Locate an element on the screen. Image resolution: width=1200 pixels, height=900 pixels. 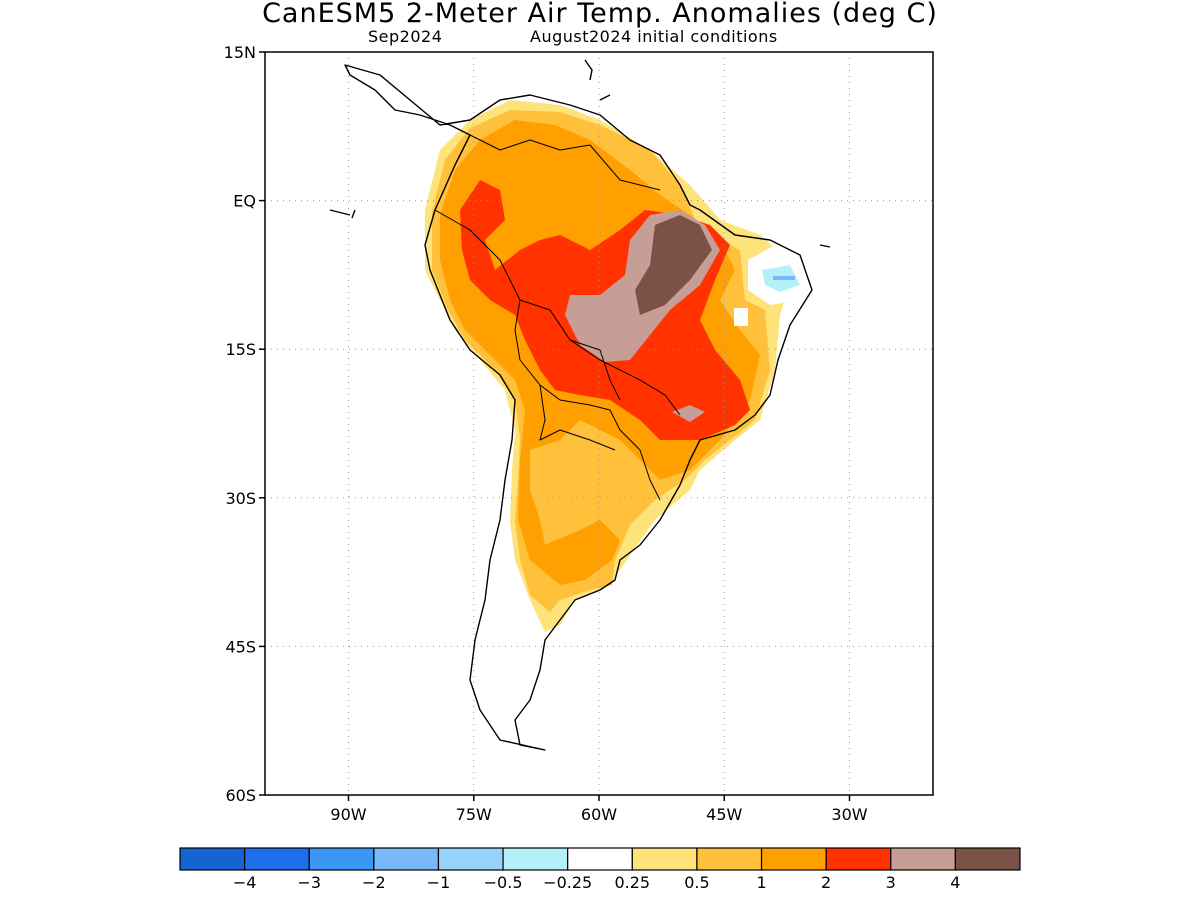
longitude-axis: 90W 75W 60W 45W 30W is located at coordinates (599, 809).